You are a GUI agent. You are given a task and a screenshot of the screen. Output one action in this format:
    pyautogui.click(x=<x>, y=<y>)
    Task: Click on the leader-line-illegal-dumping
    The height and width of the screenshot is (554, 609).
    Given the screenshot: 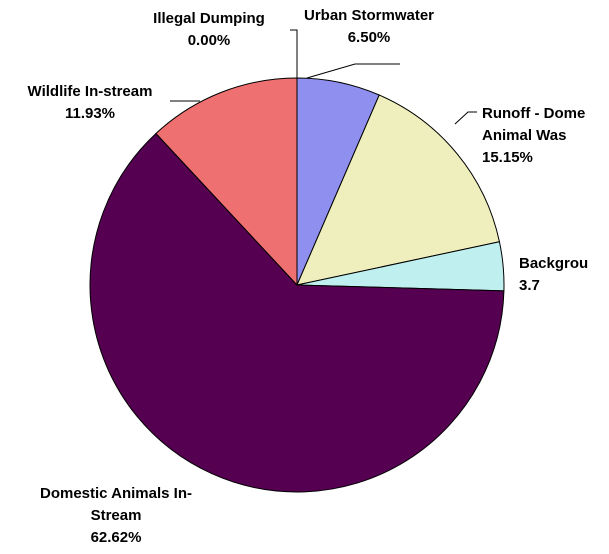 What is the action you would take?
    pyautogui.click(x=294, y=53)
    